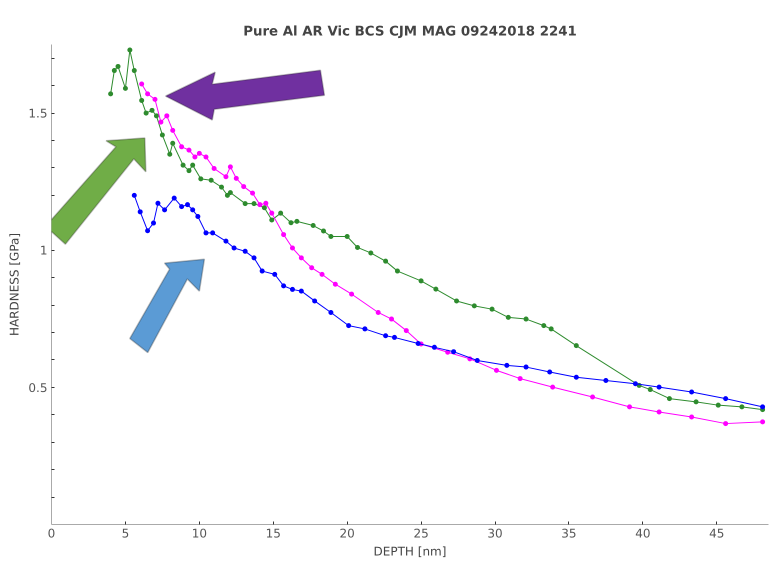 The width and height of the screenshot is (769, 577). I want to click on x-tick-label: 45, so click(716, 533).